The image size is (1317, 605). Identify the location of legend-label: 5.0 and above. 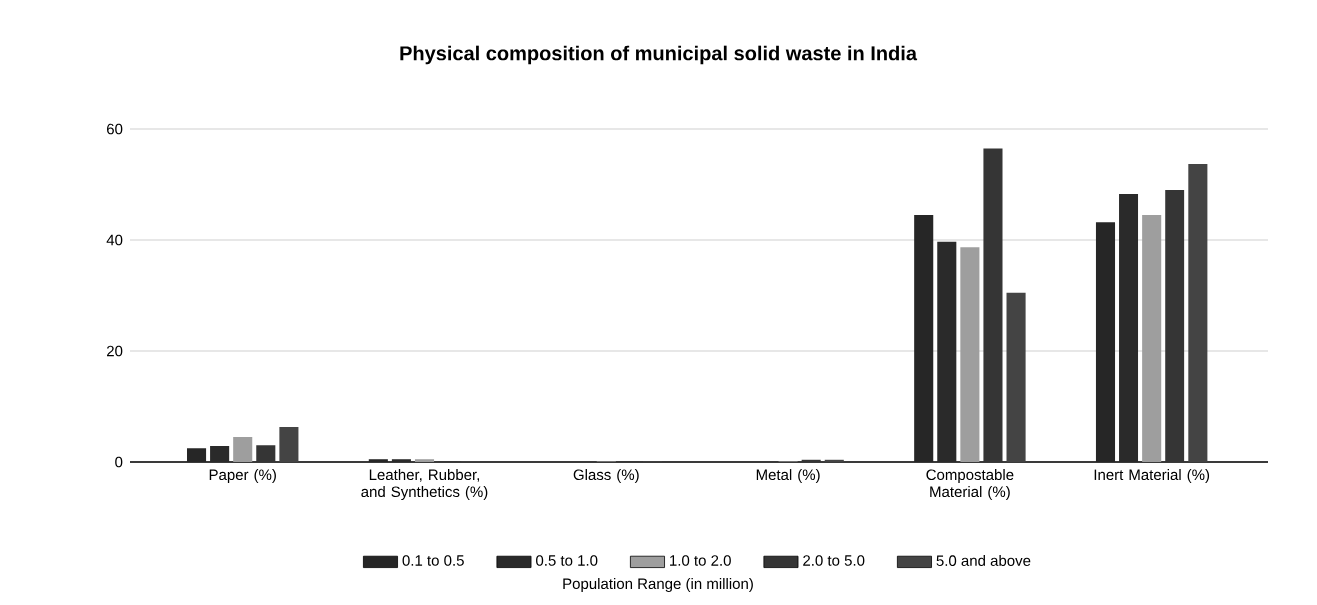
(983, 560).